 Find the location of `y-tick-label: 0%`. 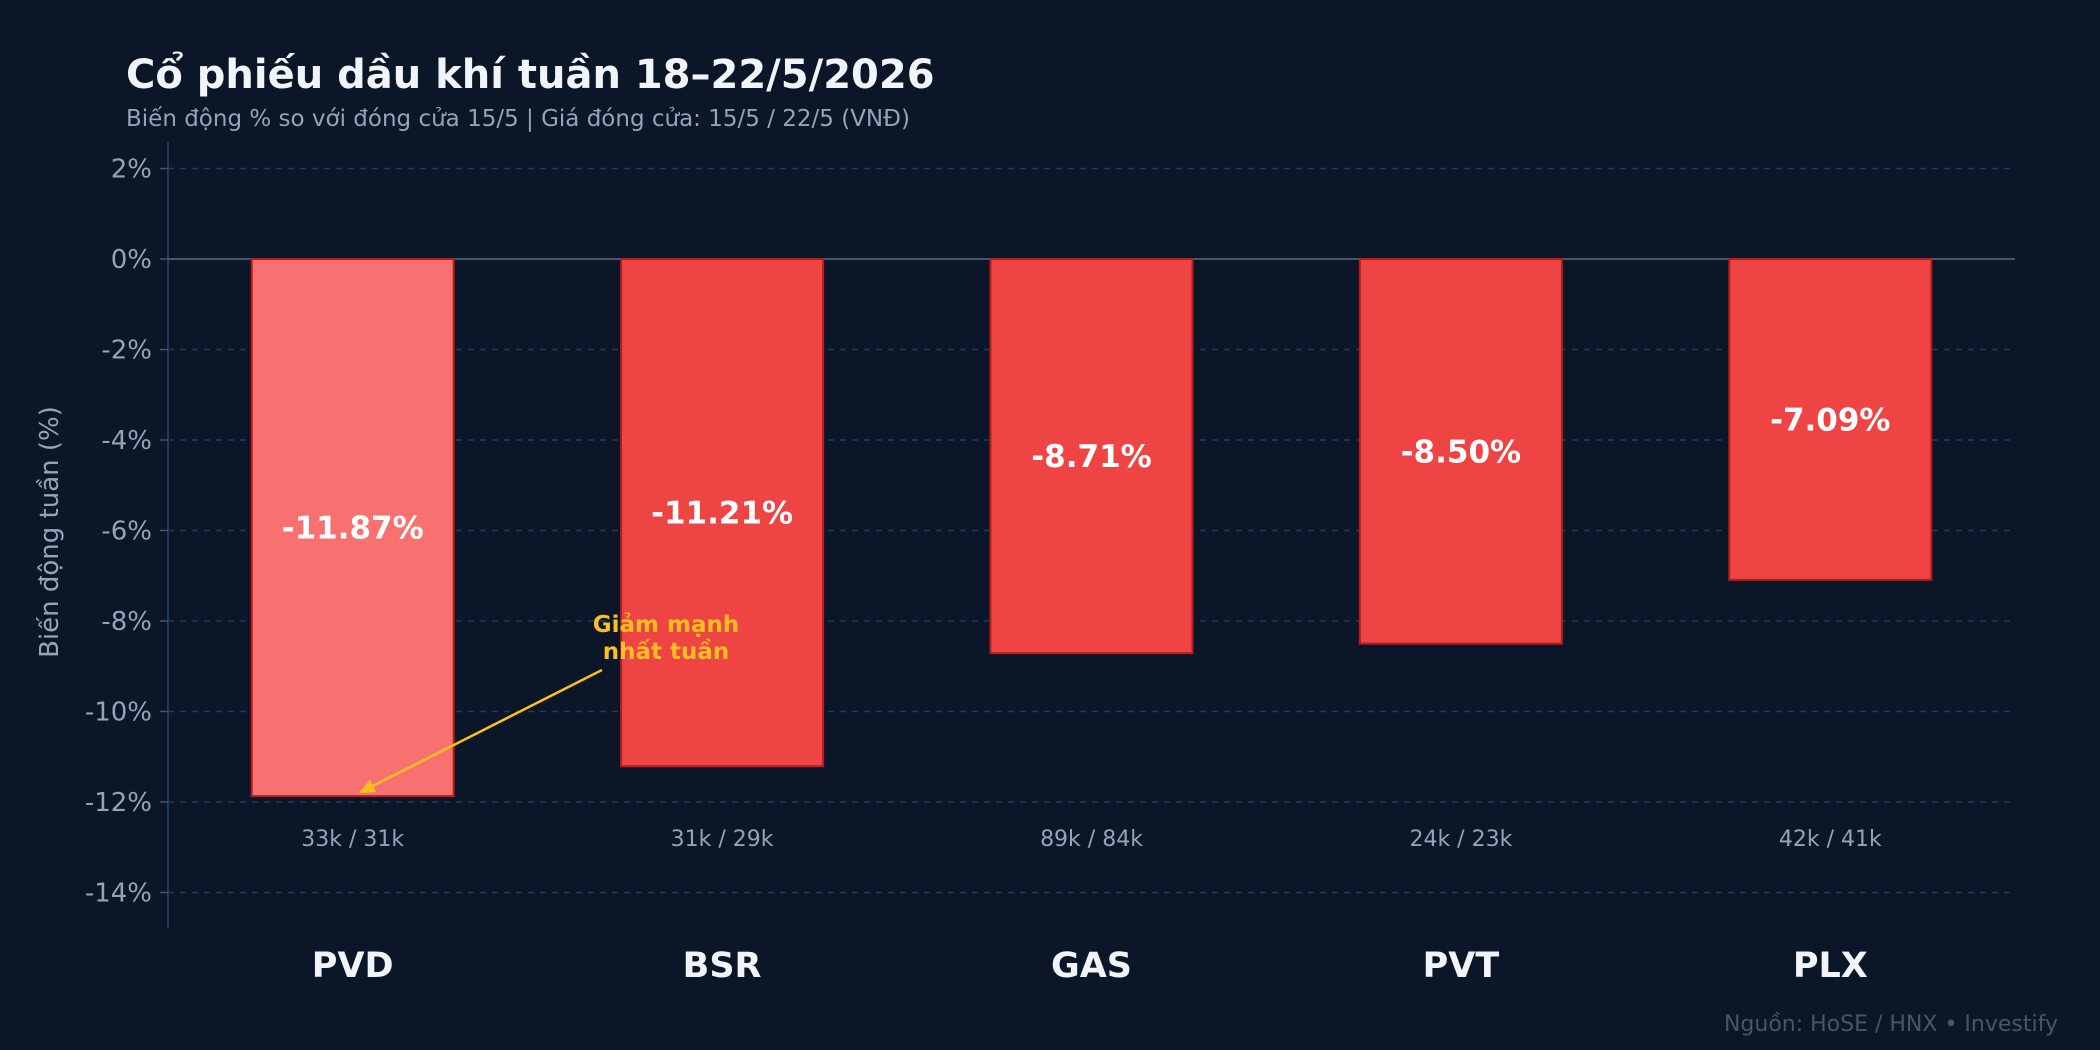

y-tick-label: 0% is located at coordinates (131, 260).